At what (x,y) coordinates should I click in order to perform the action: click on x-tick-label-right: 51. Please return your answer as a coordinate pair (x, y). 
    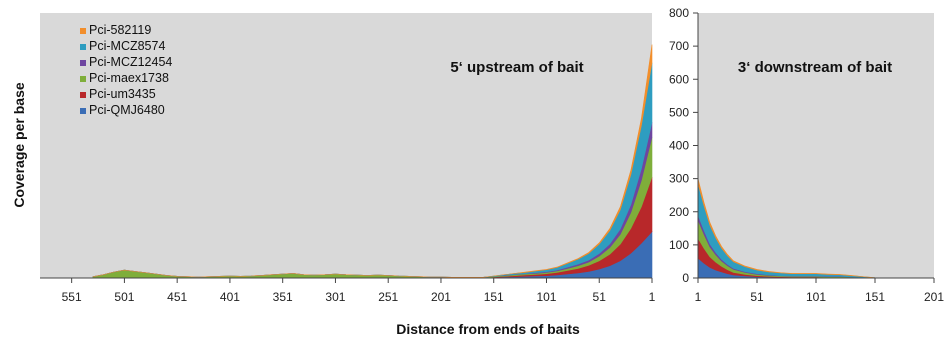
    Looking at the image, I should click on (757, 297).